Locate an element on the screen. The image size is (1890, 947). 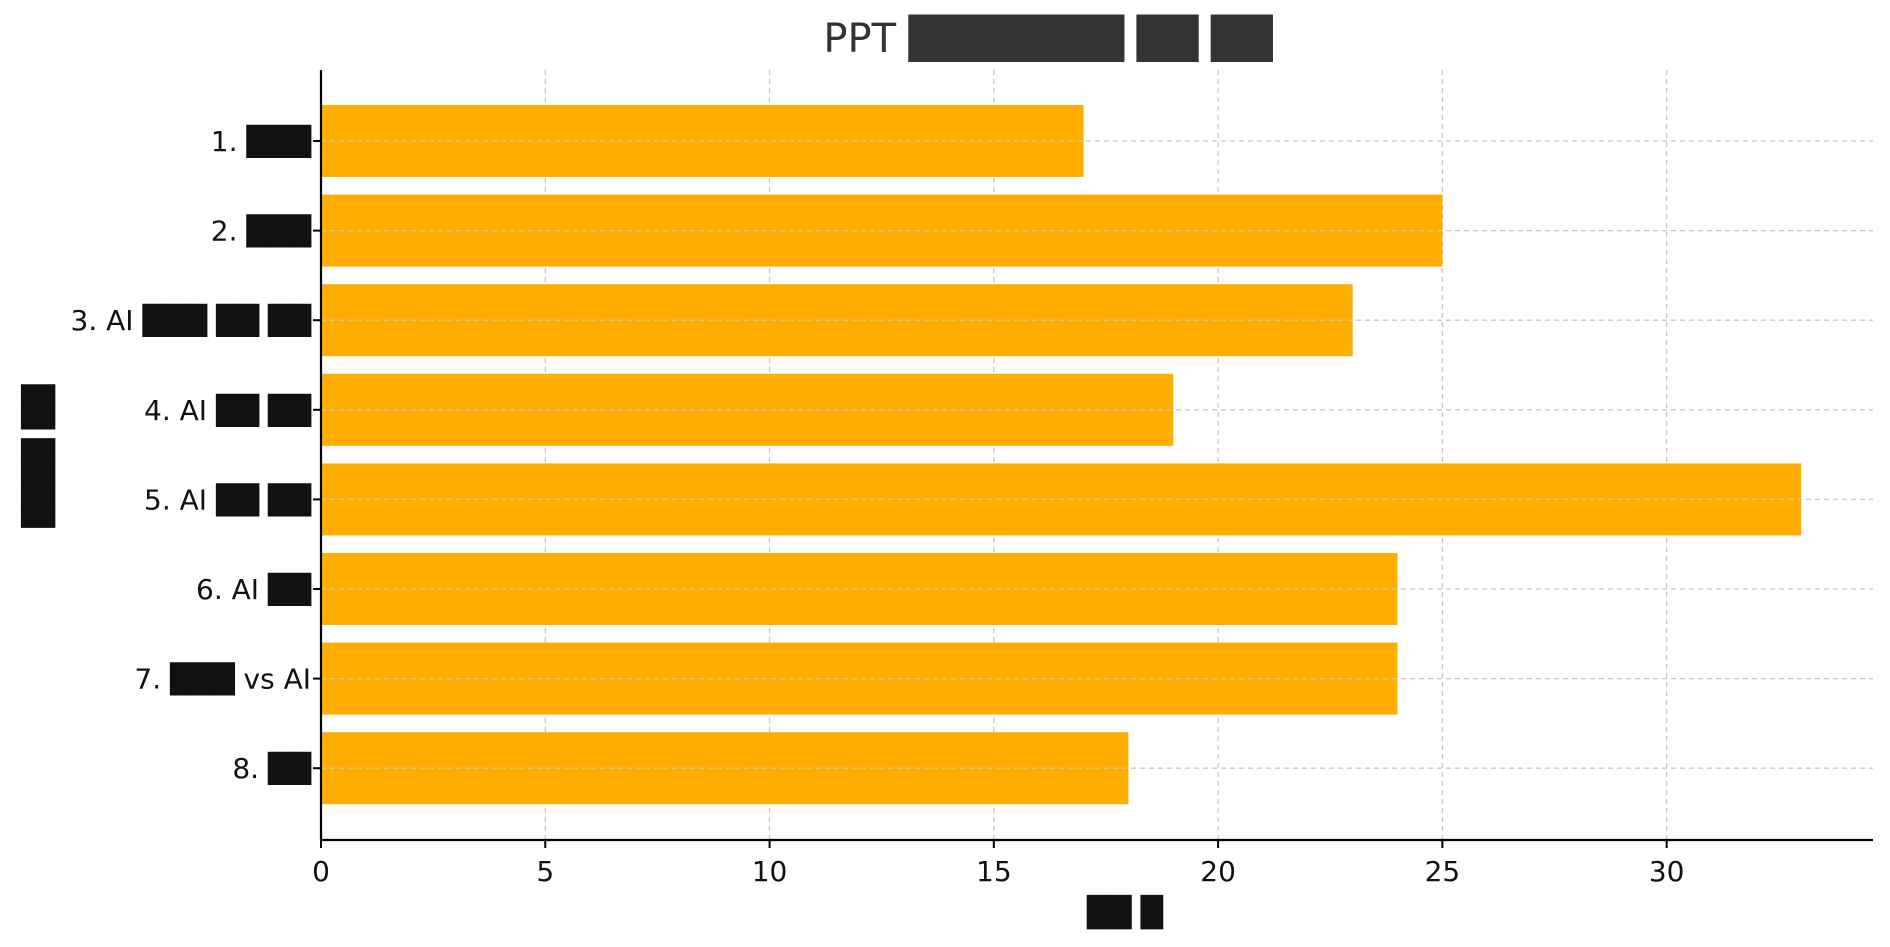
y-tick-label: 6. AI ██ is located at coordinates (253, 589).